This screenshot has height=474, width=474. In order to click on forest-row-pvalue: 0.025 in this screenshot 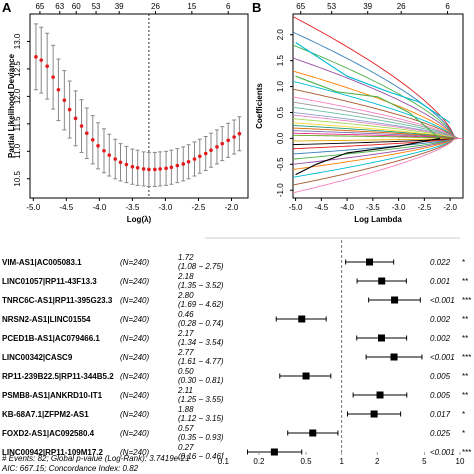, I will do `click(440, 433)`.